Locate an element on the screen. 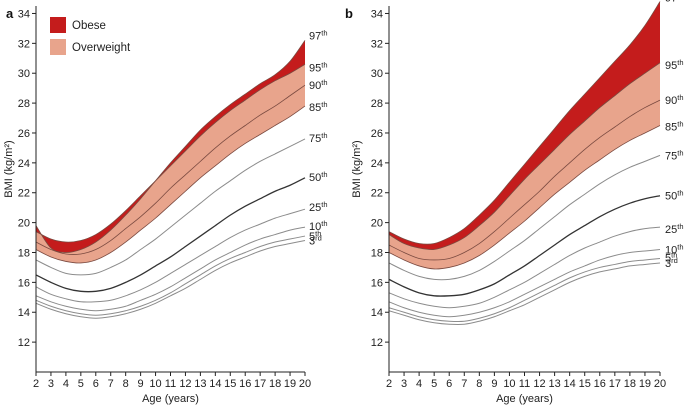 Image resolution: width=685 pixels, height=409 pixels. legend-overweight-label: Overweight is located at coordinates (101, 48).